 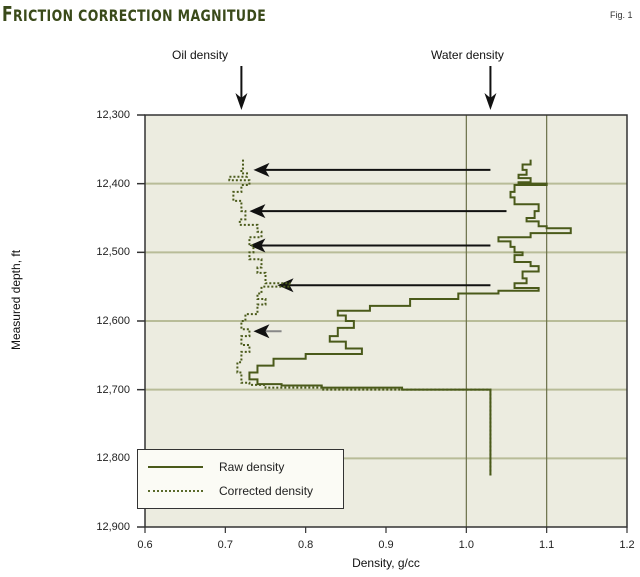 What do you see at coordinates (113, 389) in the screenshot?
I see `y-tick-label: 12,700` at bounding box center [113, 389].